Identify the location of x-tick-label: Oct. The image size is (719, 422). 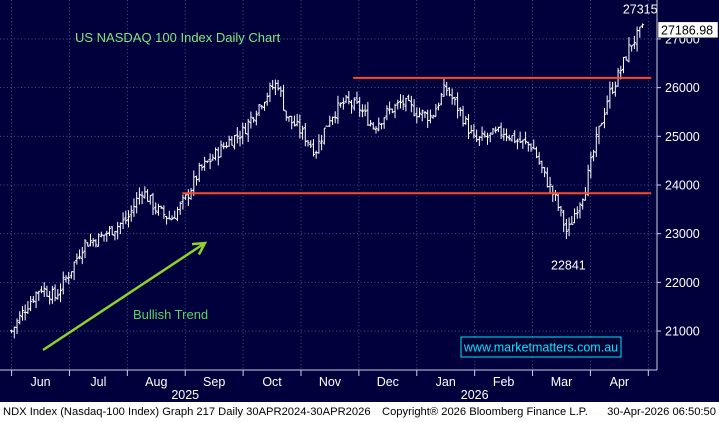
(272, 382).